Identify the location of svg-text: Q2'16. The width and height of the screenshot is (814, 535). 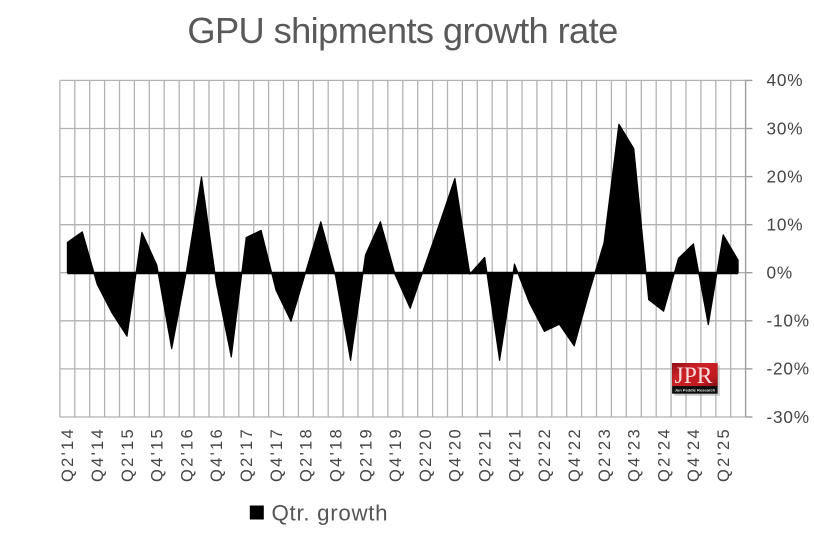
(187, 454).